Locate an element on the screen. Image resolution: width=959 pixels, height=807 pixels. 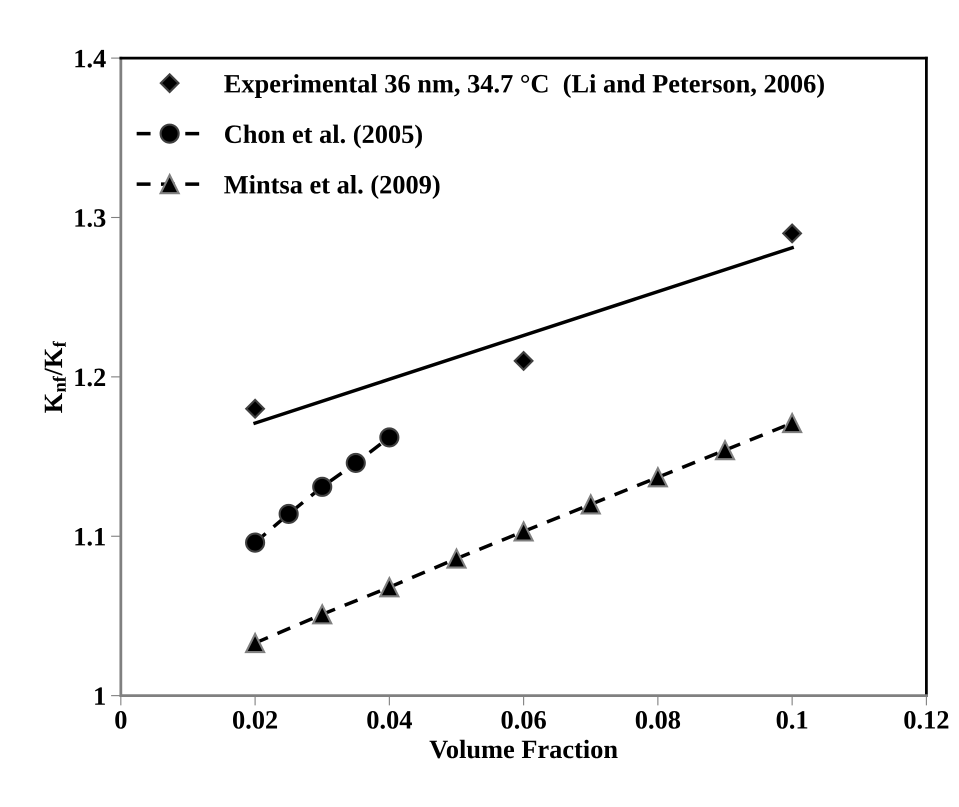
y-tick-label: 1.3 is located at coordinates (90, 218).